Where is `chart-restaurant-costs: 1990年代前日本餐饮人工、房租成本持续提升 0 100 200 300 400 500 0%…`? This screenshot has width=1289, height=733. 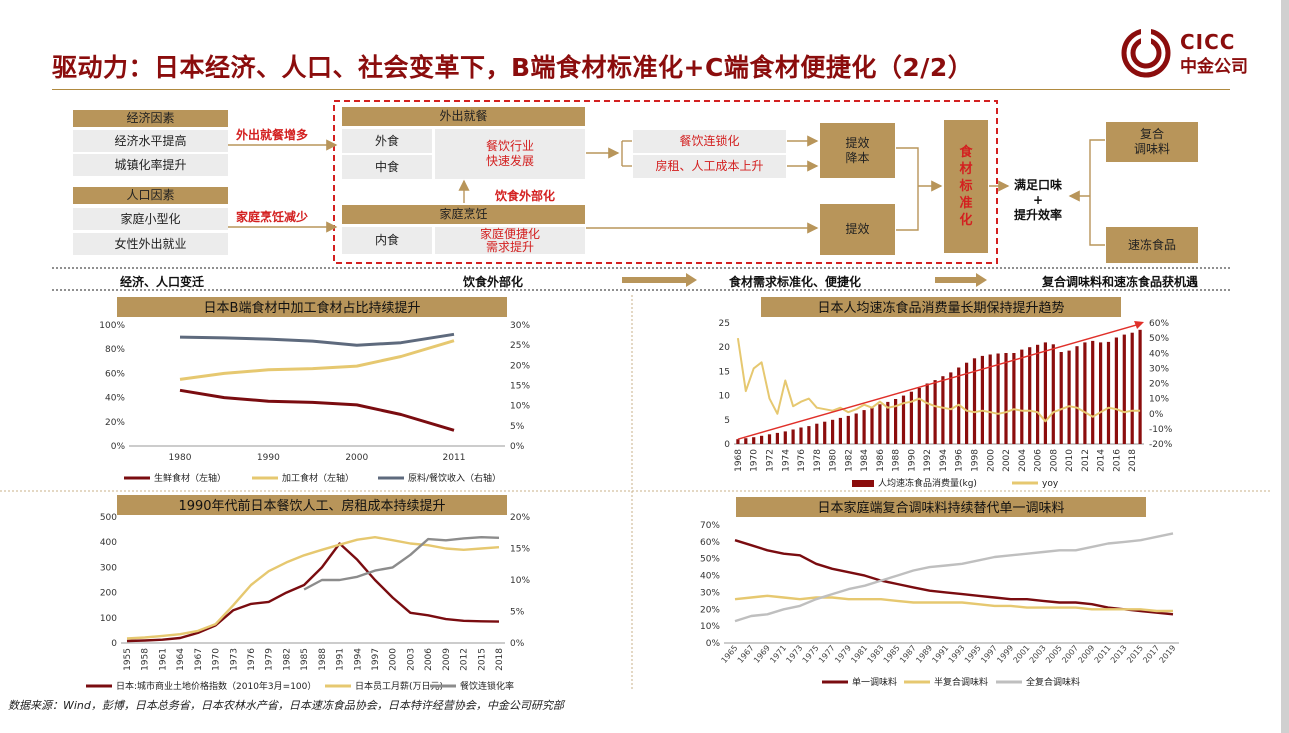 chart-restaurant-costs: 1990年代前日本餐饮人工、房租成本持续提升 0 100 200 300 400 500 0%… is located at coordinates (308, 593).